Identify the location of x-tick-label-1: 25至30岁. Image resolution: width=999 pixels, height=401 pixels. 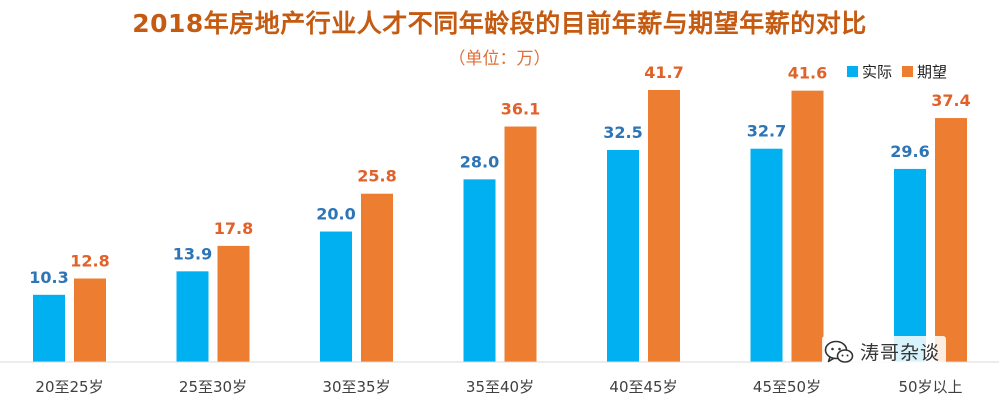
(213, 387).